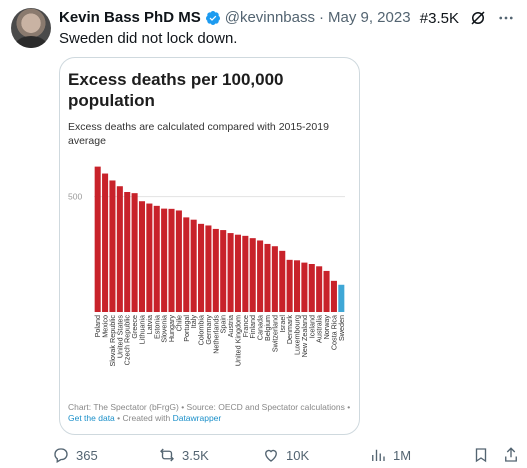 This screenshot has height=468, width=527. I want to click on bar-portugal, so click(186, 264).